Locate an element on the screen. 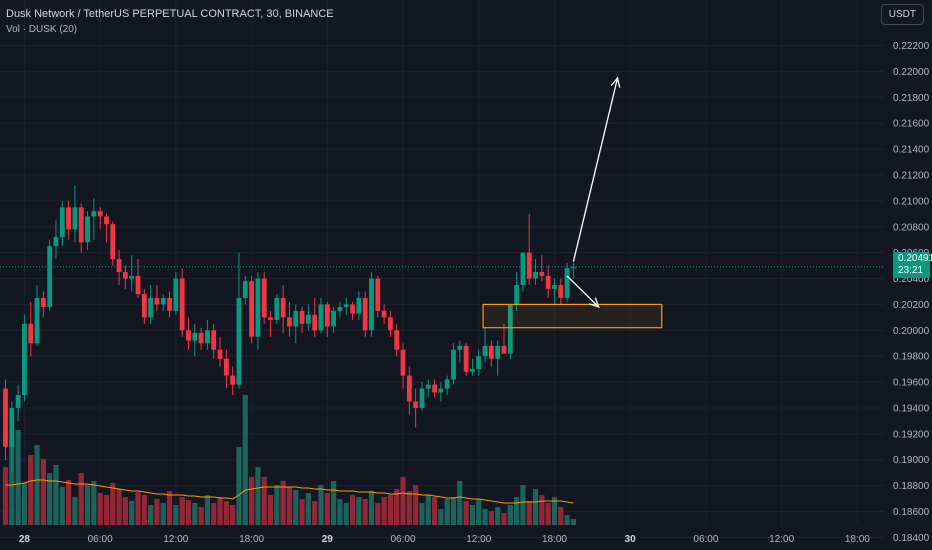 The image size is (932, 550). volume-indicator-label: Vol · DUSK (20) is located at coordinates (42, 29).